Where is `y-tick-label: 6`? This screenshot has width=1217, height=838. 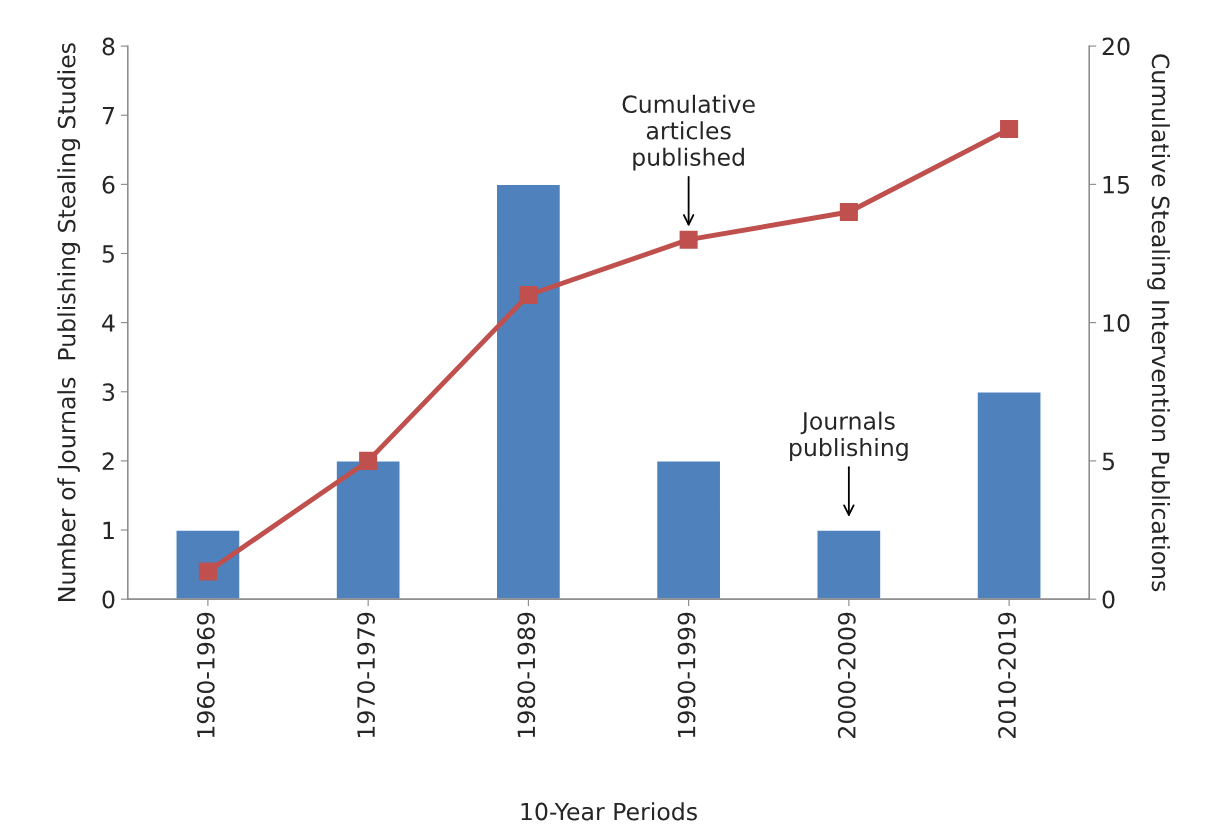
y-tick-label: 6 is located at coordinates (108, 184).